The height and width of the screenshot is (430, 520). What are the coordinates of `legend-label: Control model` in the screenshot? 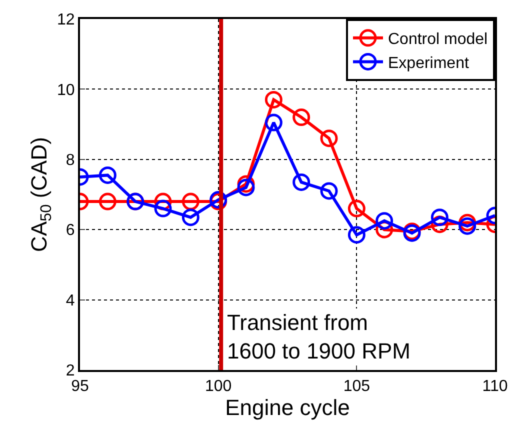 It's located at (438, 39).